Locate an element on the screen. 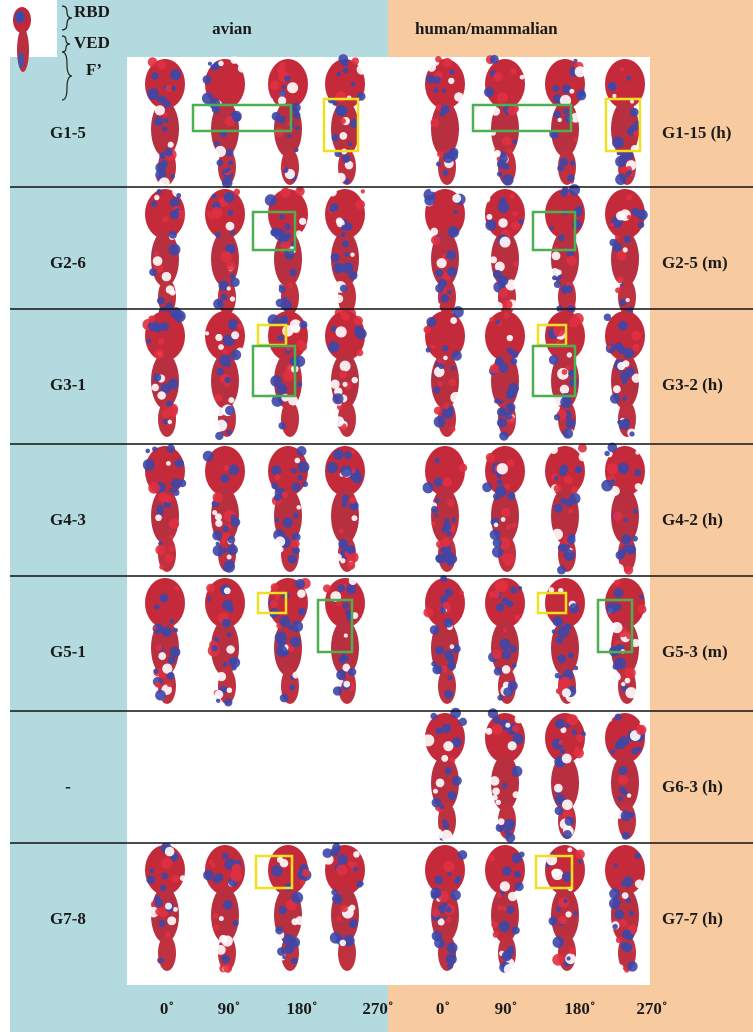 The image size is (753, 1032). right-column-bg is located at coordinates (701, 544).